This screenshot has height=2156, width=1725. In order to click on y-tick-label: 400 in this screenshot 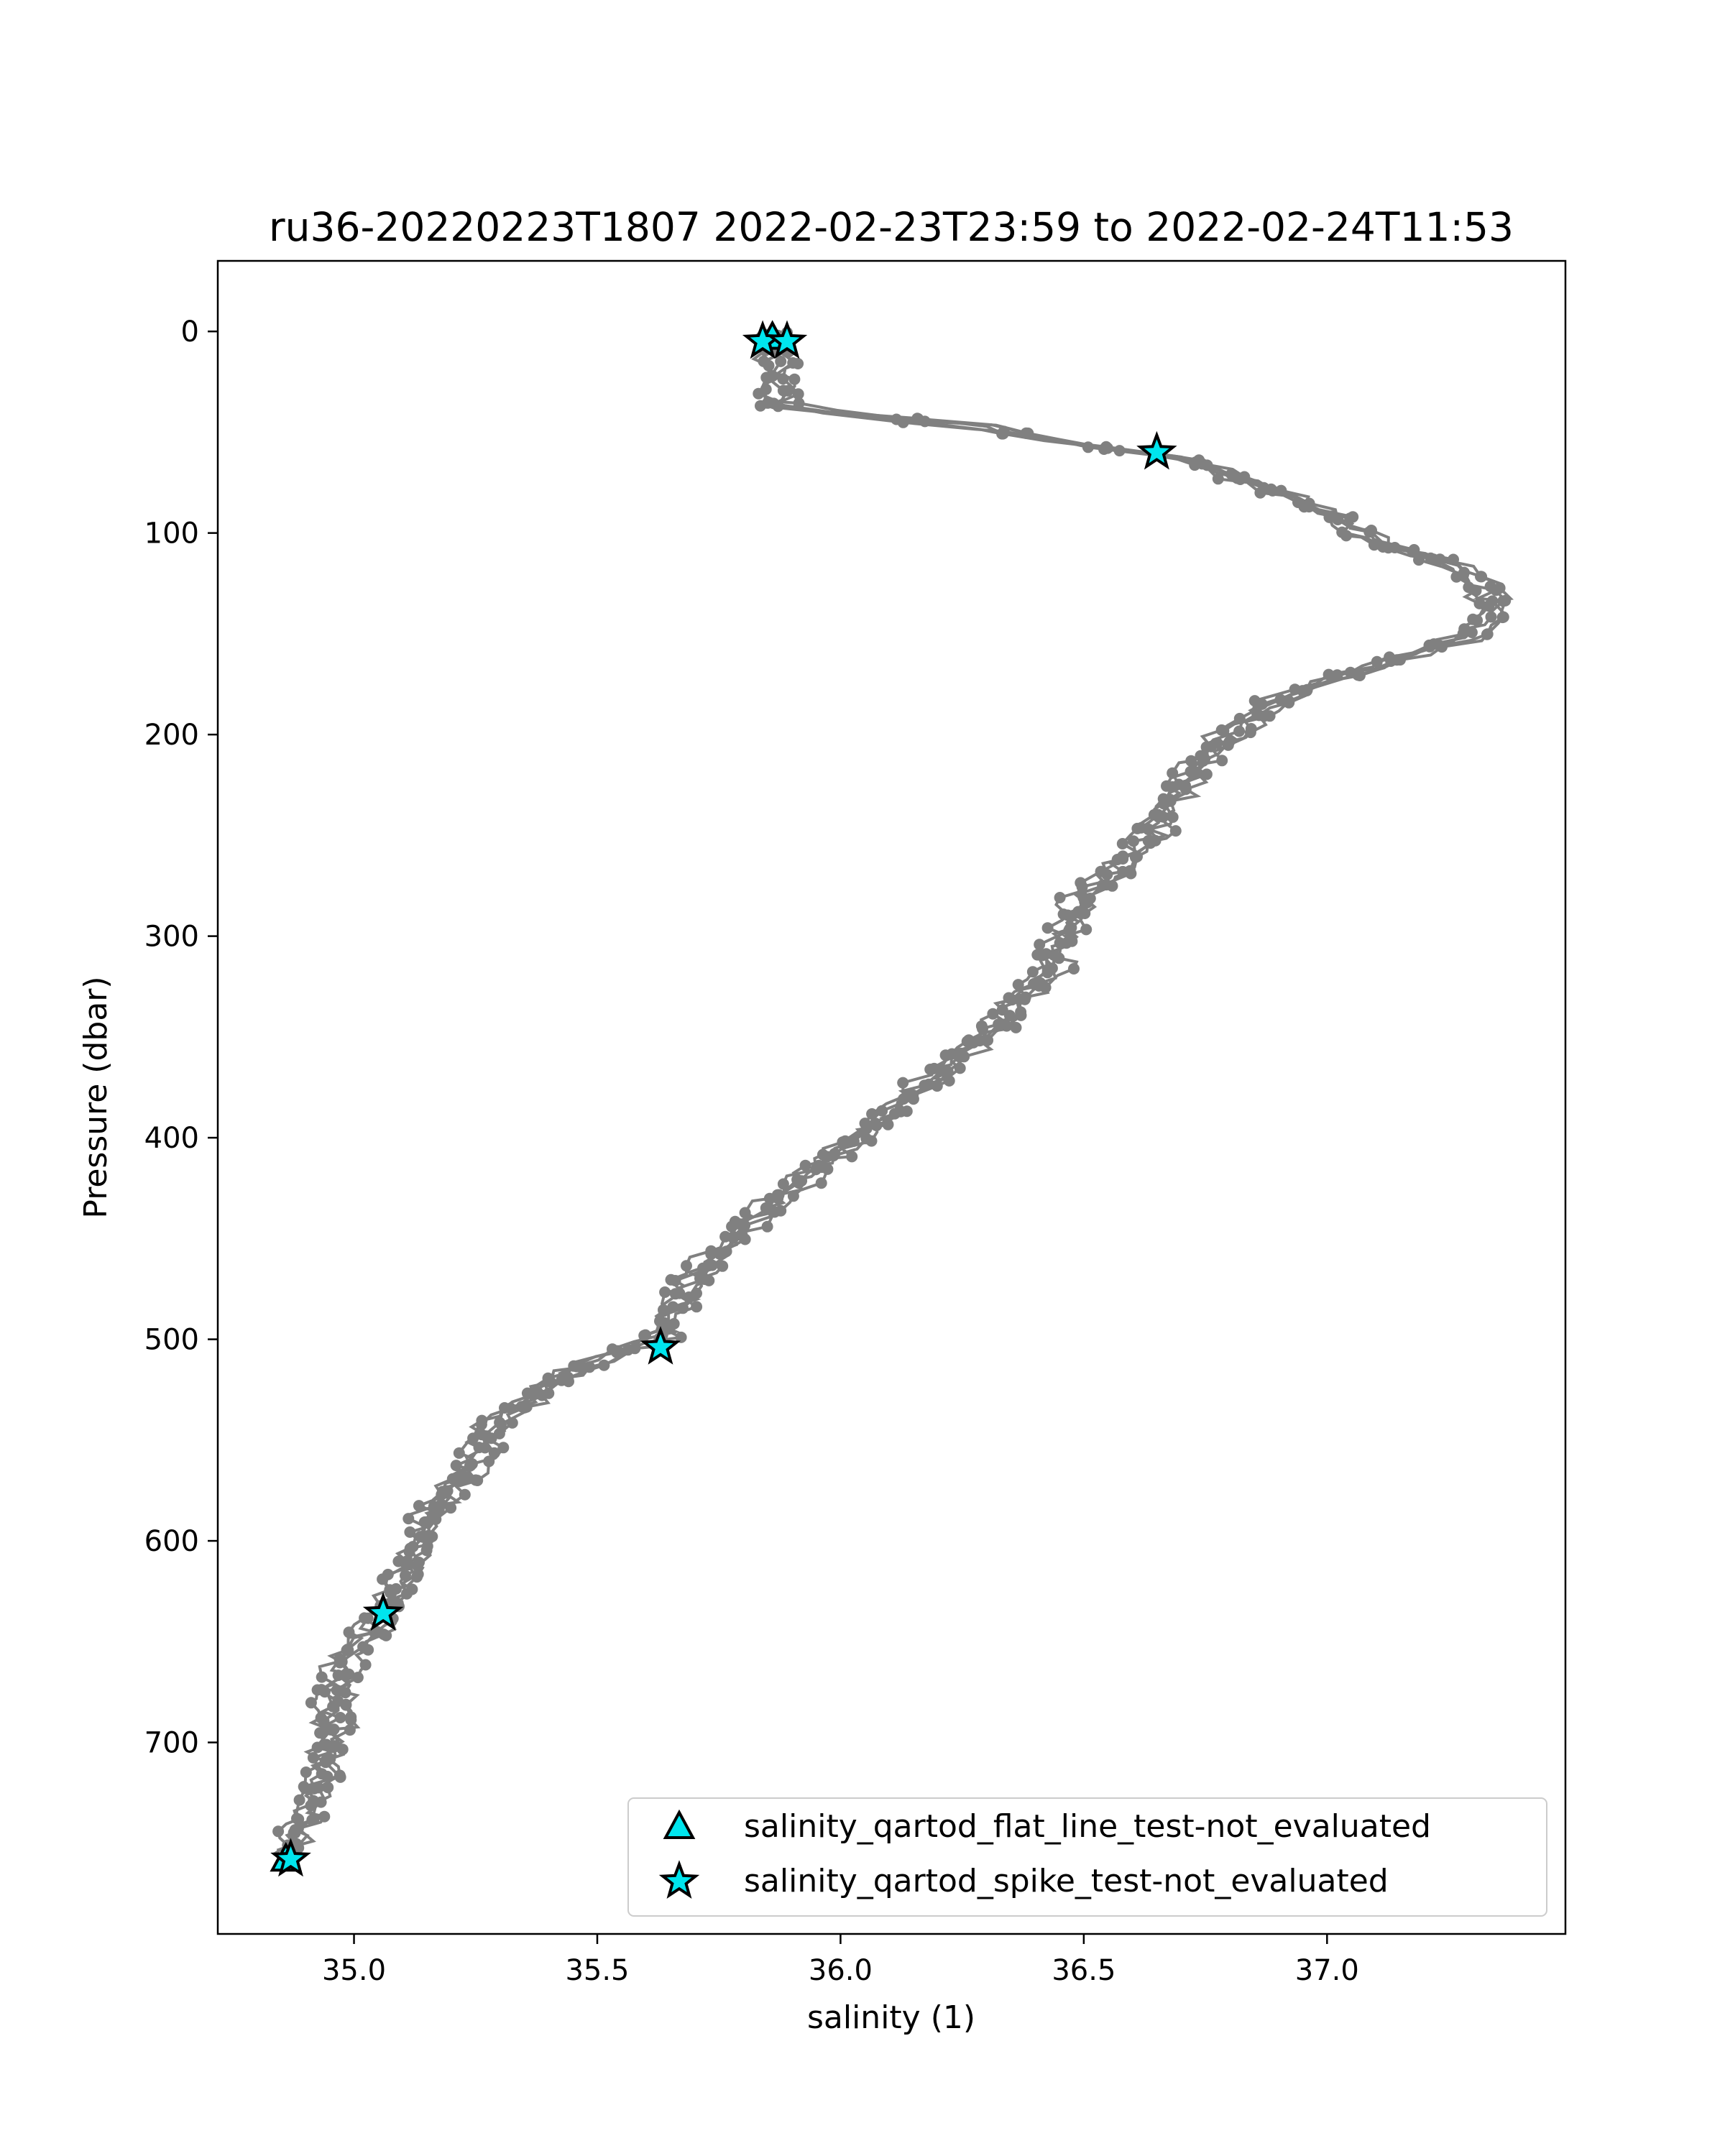, I will do `click(171, 1138)`.